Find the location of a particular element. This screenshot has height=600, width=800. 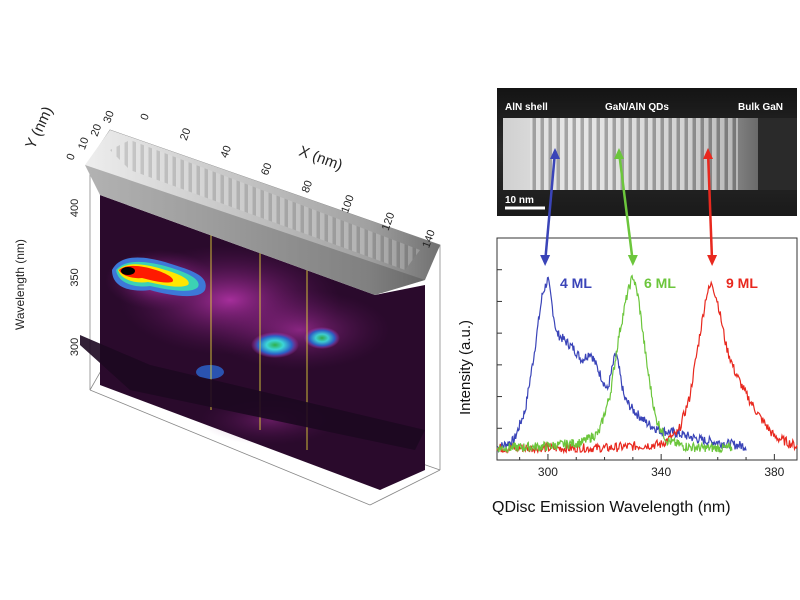

series-label-9-ml: 9 ML is located at coordinates (742, 283).